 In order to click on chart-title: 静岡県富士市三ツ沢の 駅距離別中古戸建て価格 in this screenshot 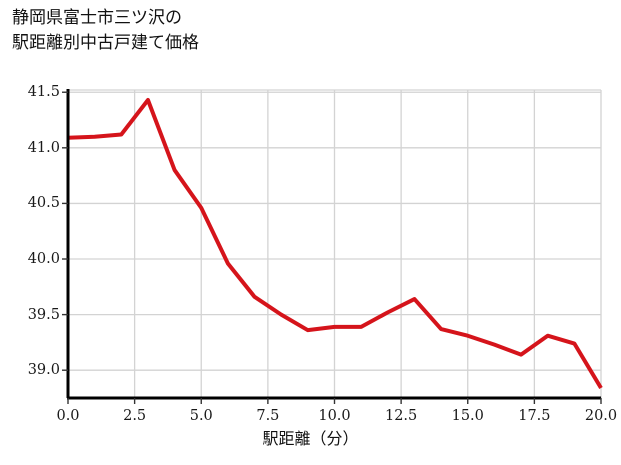, I will do `click(105, 30)`.